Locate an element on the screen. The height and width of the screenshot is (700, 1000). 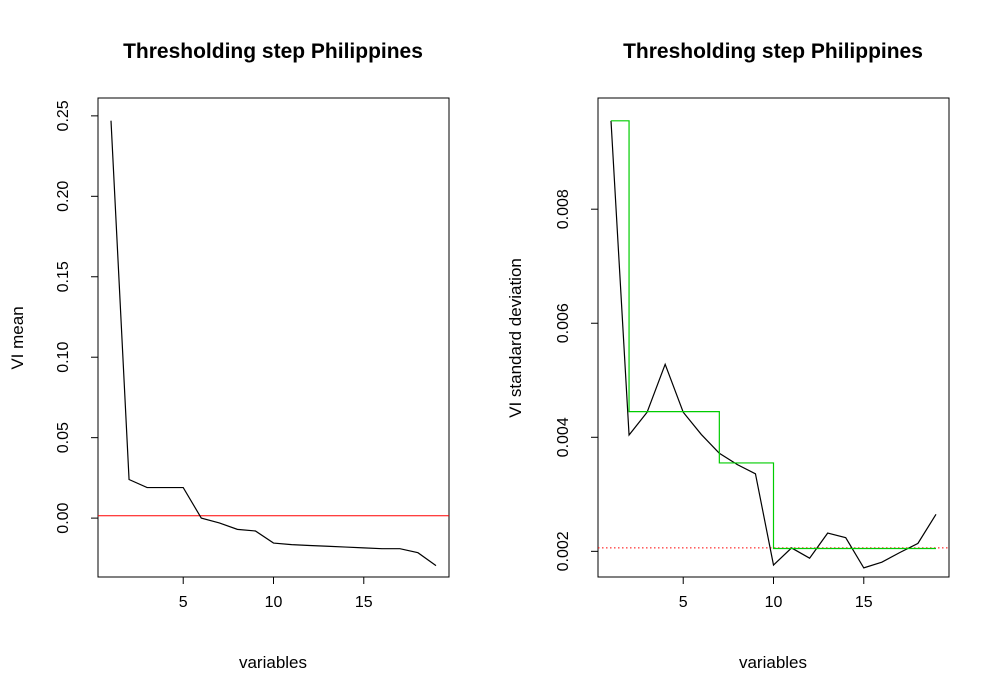
left-x-tick-label: 5 is located at coordinates (183, 602).